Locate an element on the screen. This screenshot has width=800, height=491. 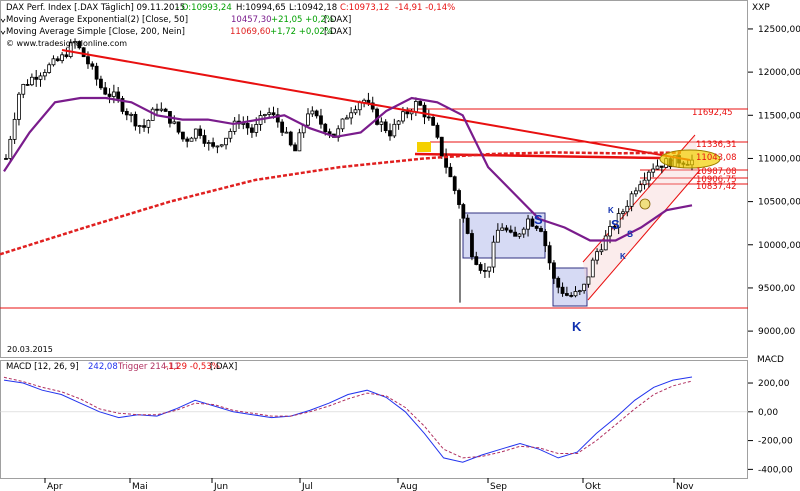
y-tick-label: 9500,00 is located at coordinates (776, 289).